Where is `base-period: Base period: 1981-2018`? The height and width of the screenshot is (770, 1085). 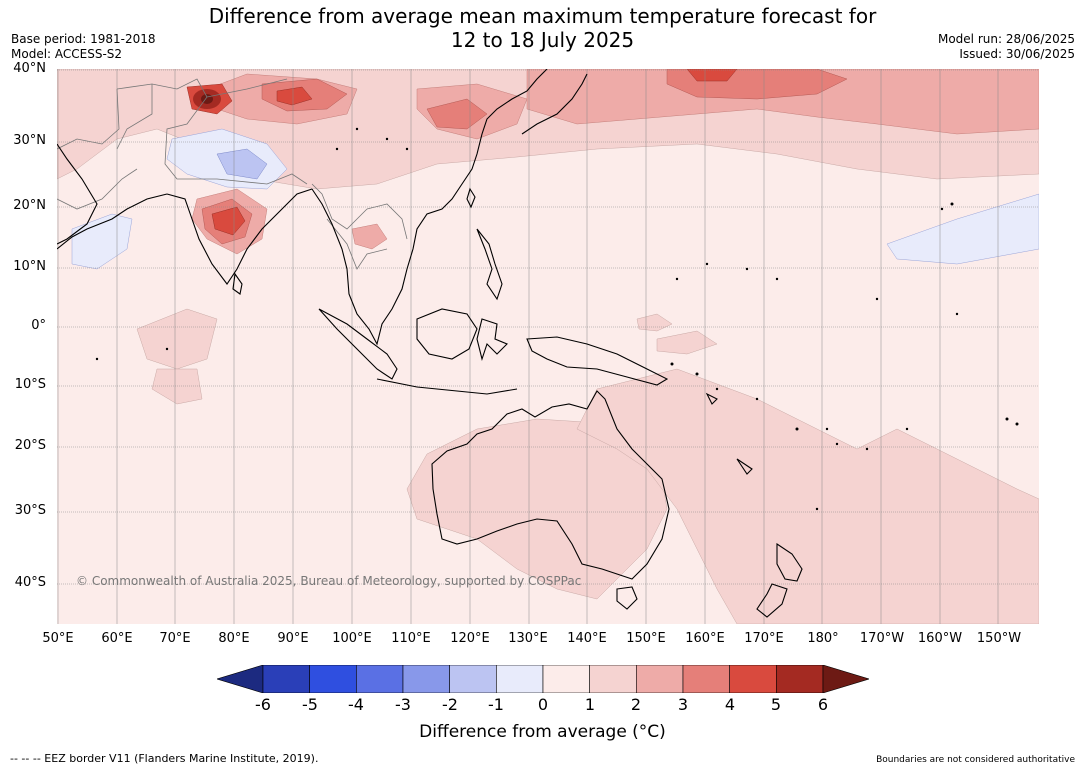
base-period: Base period: 1981-2018 is located at coordinates (83, 39).